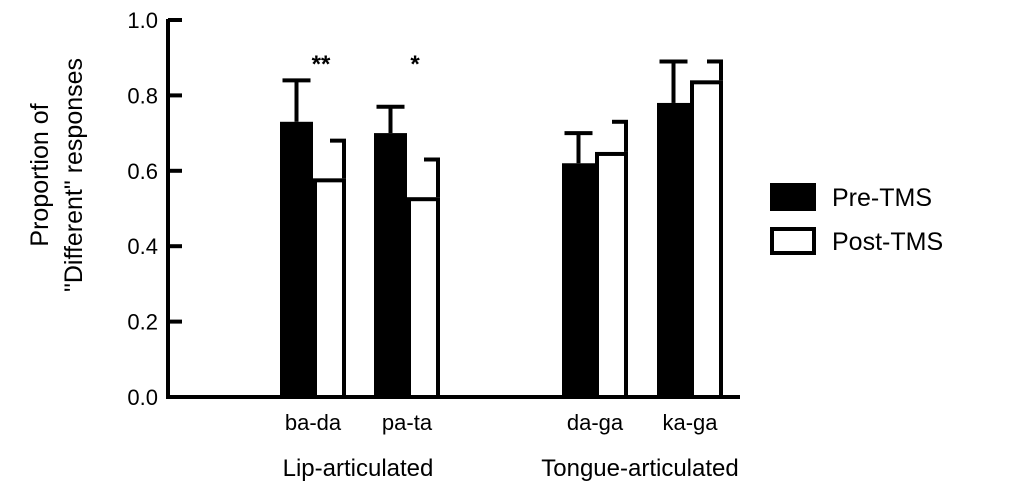 The width and height of the screenshot is (1017, 497). Describe the element at coordinates (142, 397) in the screenshot. I see `y-tick-label: 0.0` at that location.